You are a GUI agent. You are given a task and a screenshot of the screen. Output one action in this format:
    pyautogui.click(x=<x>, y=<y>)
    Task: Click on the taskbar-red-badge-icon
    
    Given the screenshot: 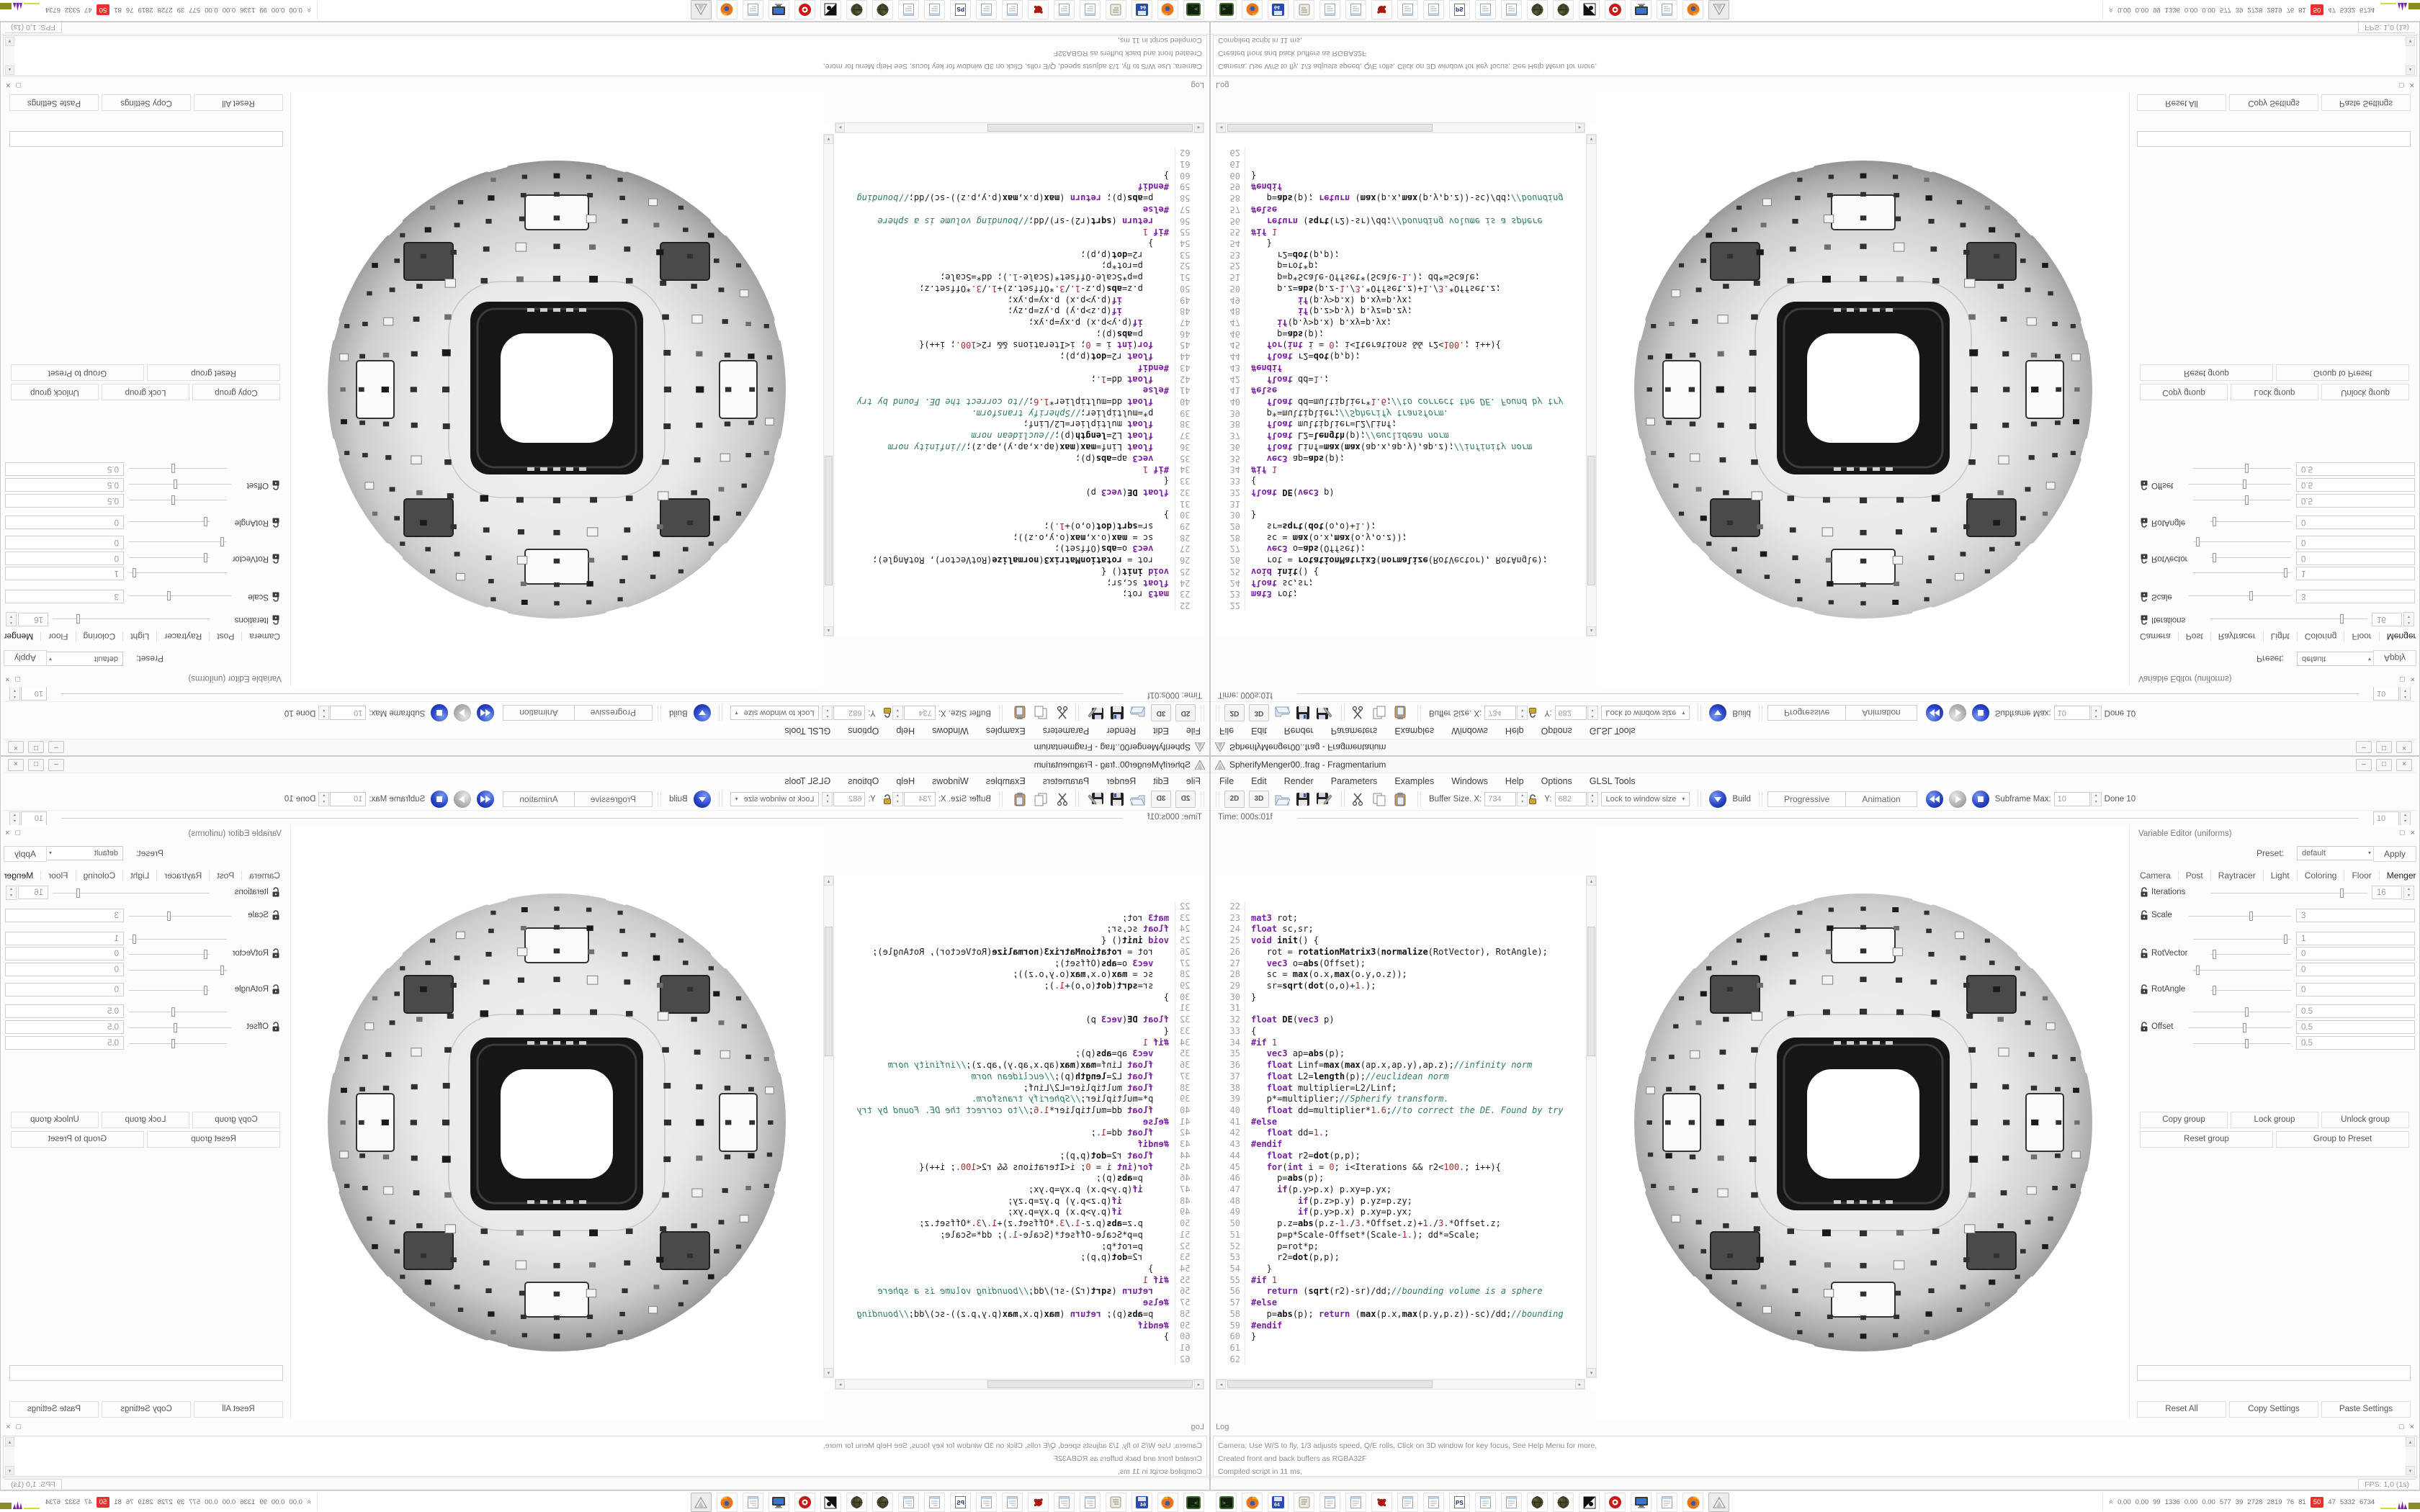 What is the action you would take?
    pyautogui.click(x=1615, y=9)
    